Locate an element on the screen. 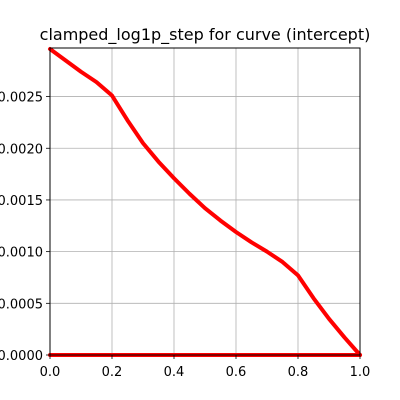  x-tick-label: 0.4 is located at coordinates (174, 372).